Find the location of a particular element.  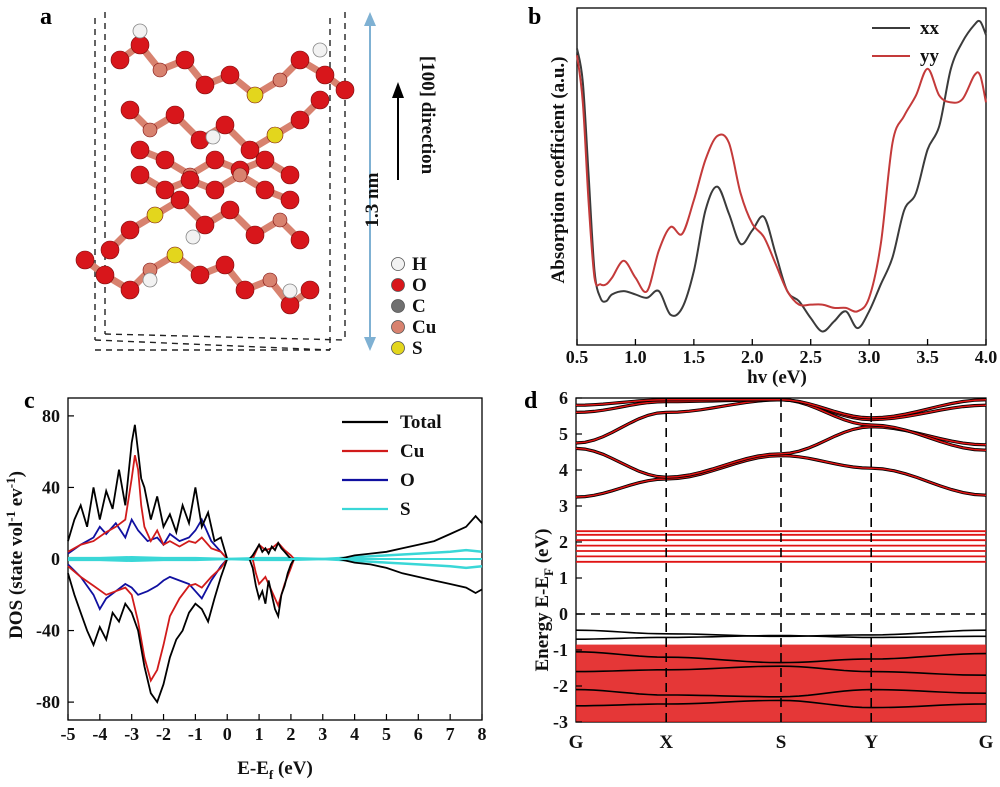

x-tick-label: 2.0 is located at coordinates (752, 357).